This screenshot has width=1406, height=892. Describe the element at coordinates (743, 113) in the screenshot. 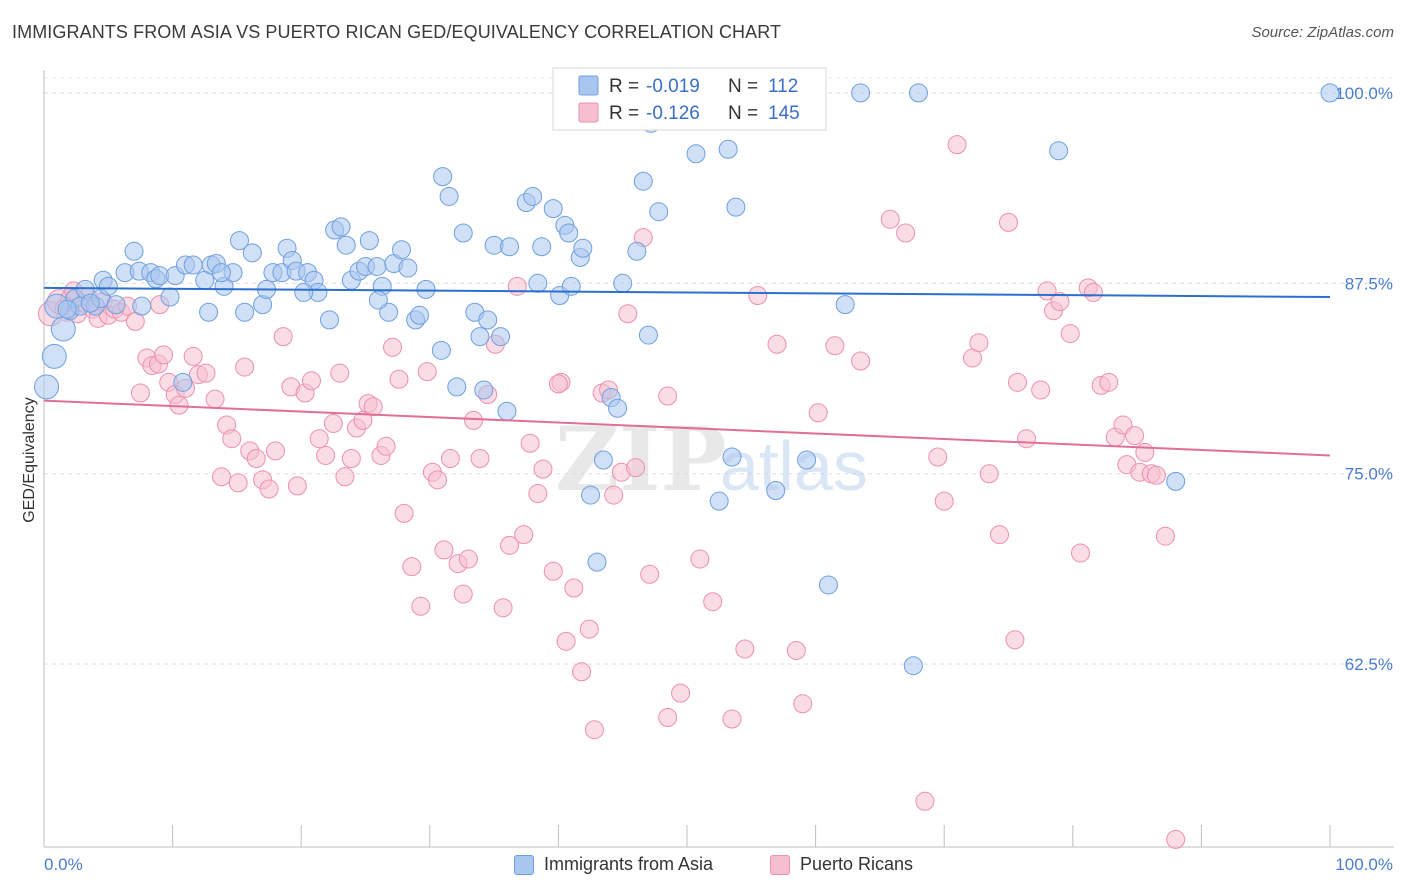

I see `legend-n-label: N =` at that location.